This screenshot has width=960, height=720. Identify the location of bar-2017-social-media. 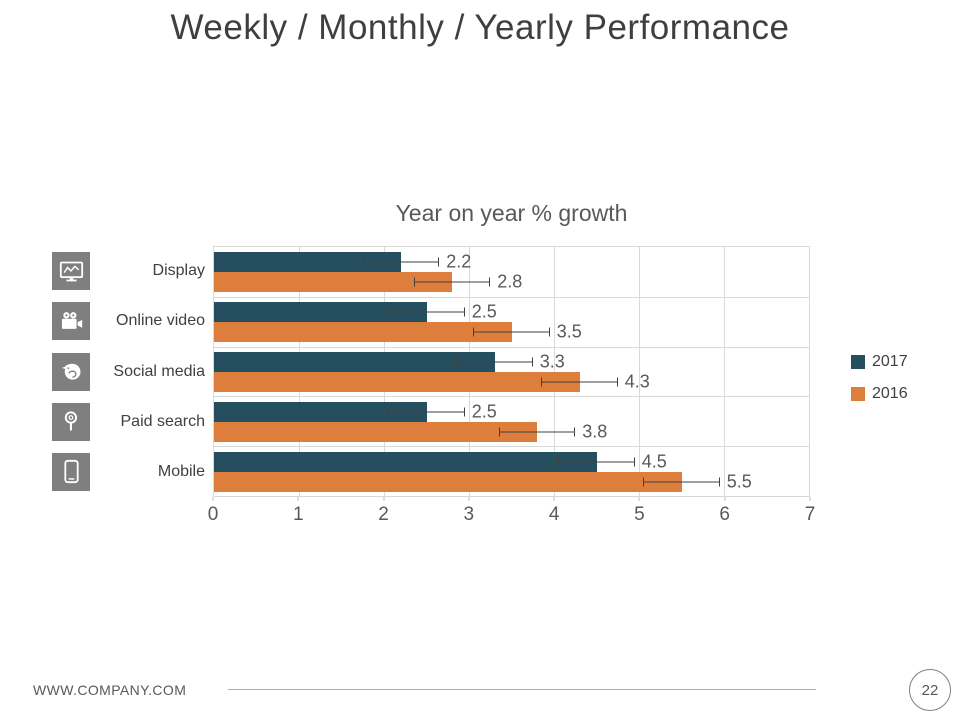
(354, 361).